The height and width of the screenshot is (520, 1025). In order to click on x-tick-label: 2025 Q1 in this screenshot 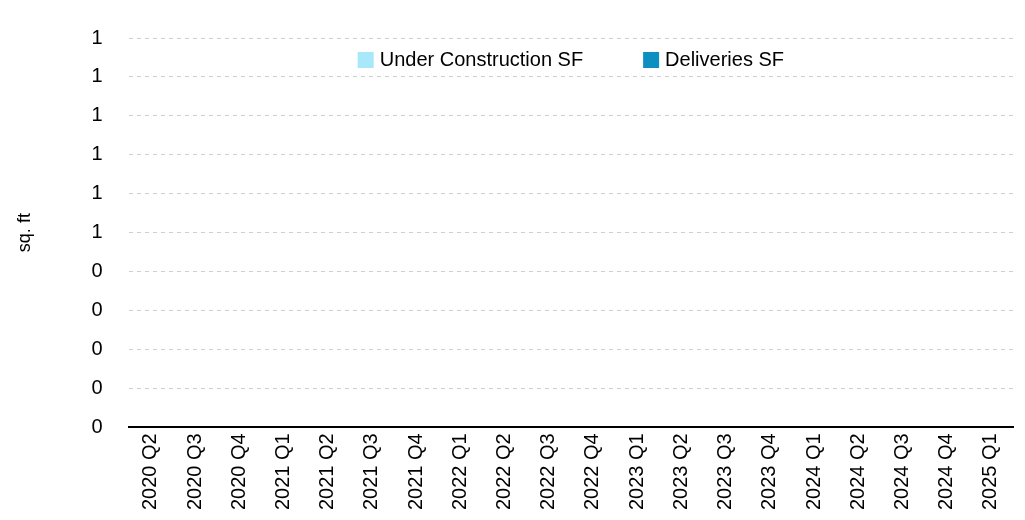, I will do `click(989, 472)`.